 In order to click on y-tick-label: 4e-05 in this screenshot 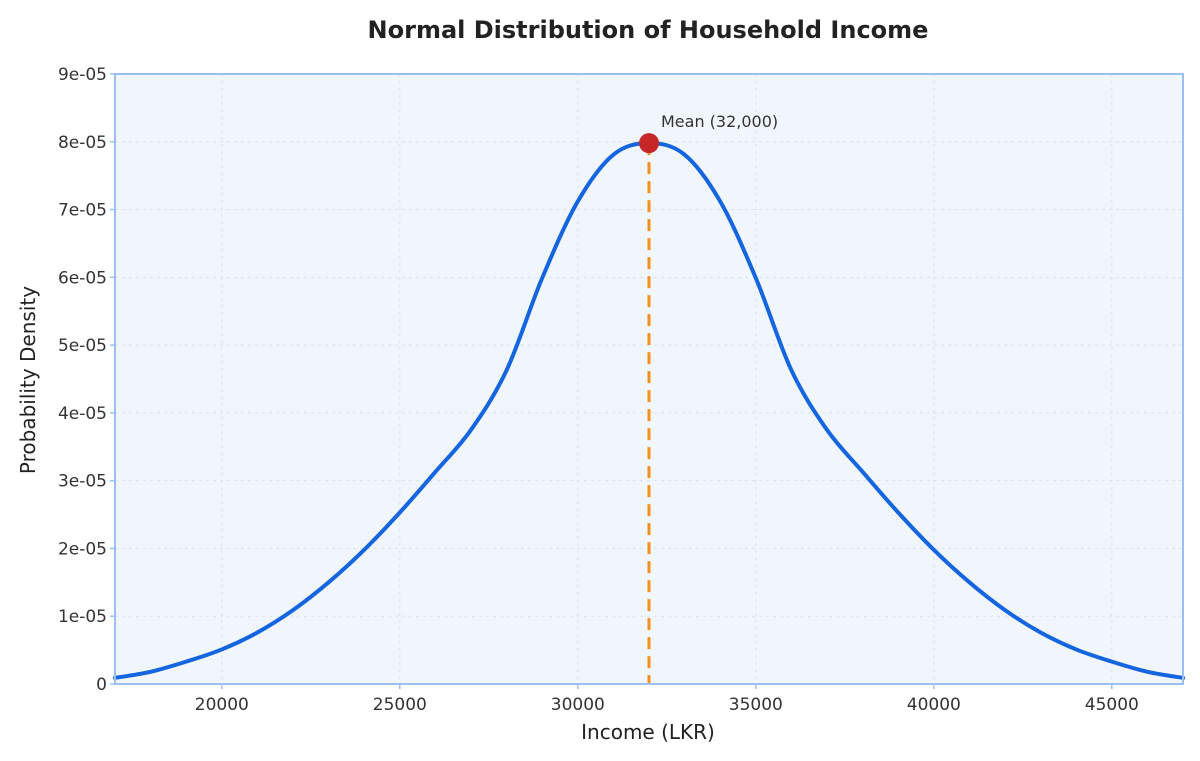, I will do `click(82, 414)`.